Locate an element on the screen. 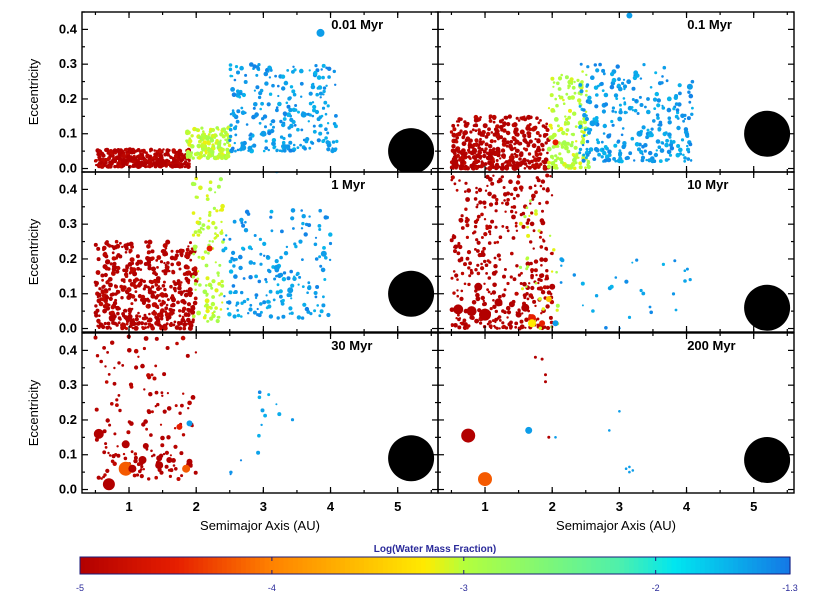  y-tick-label: 0.3 is located at coordinates (68, 63).